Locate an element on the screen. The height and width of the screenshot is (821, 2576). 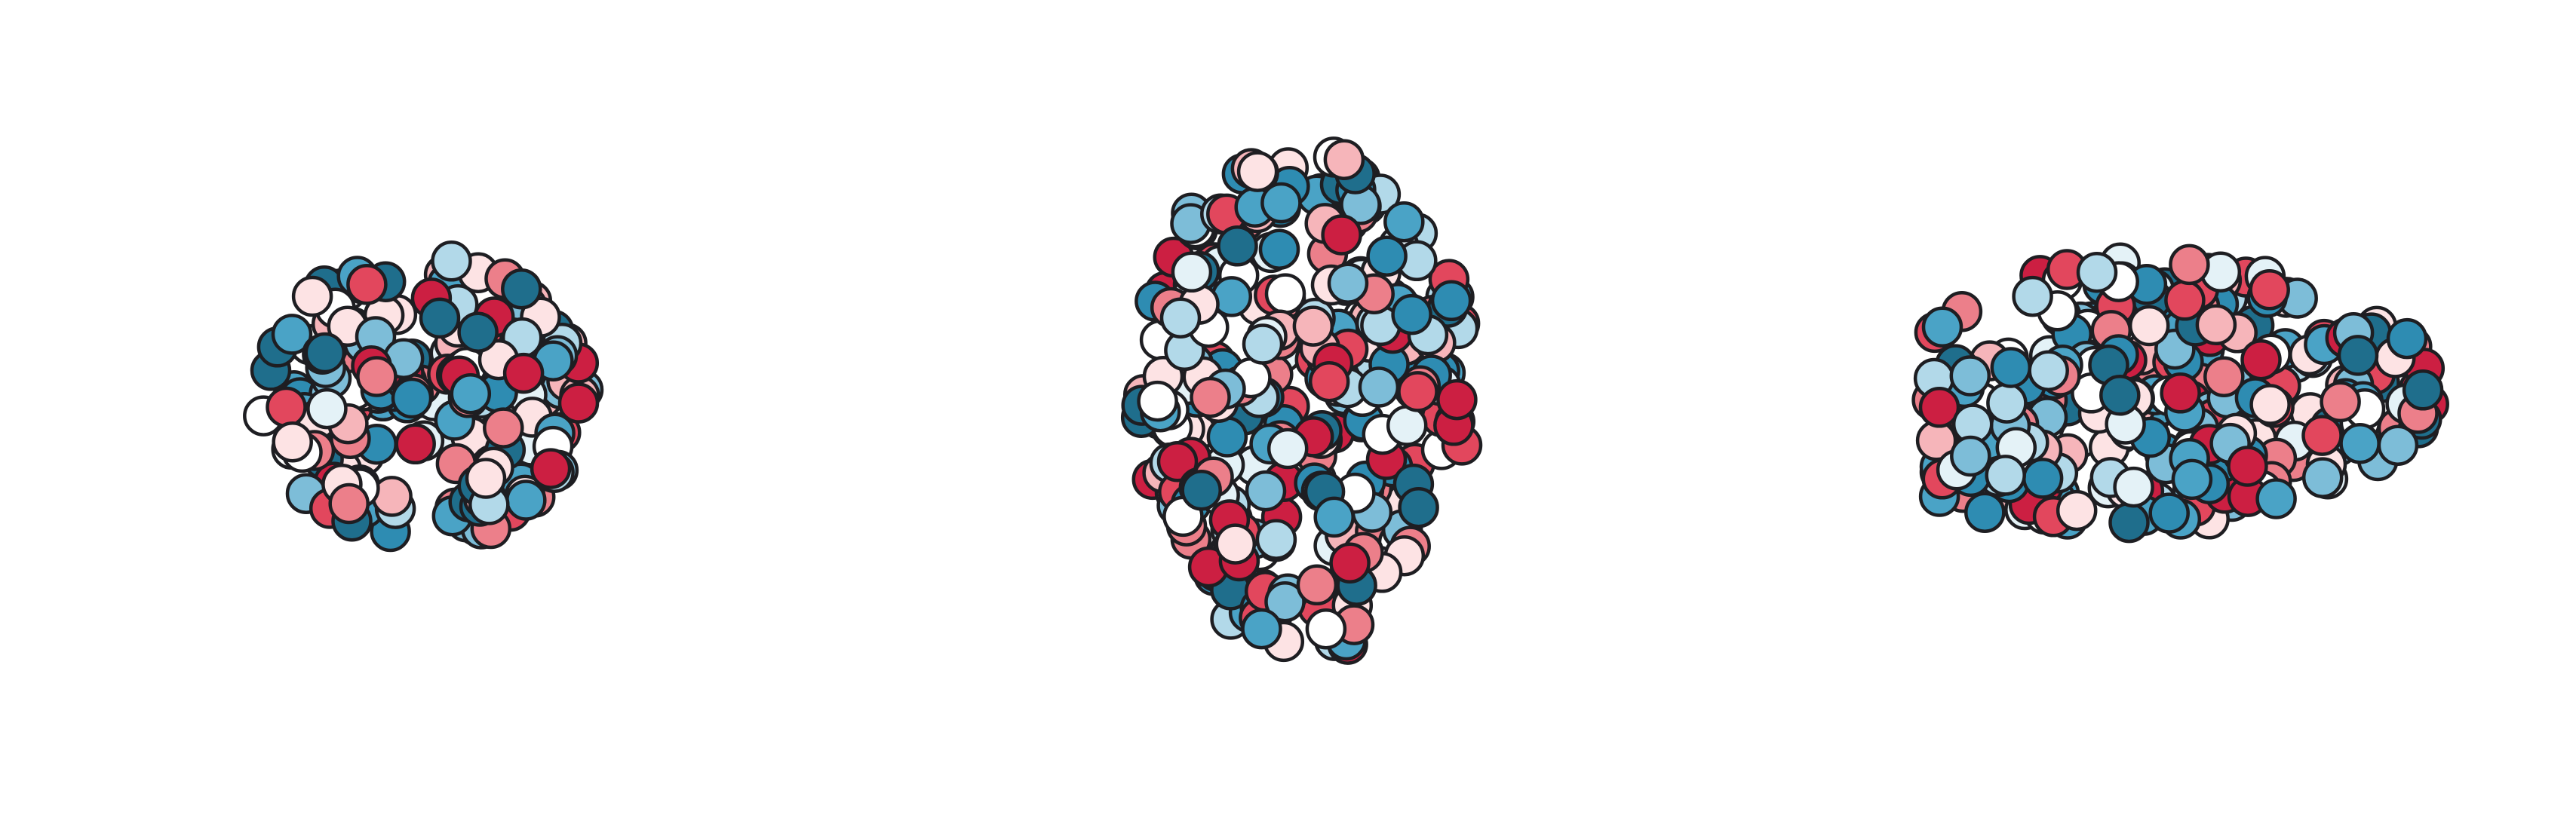
sagittal-view is located at coordinates (2180, 393).